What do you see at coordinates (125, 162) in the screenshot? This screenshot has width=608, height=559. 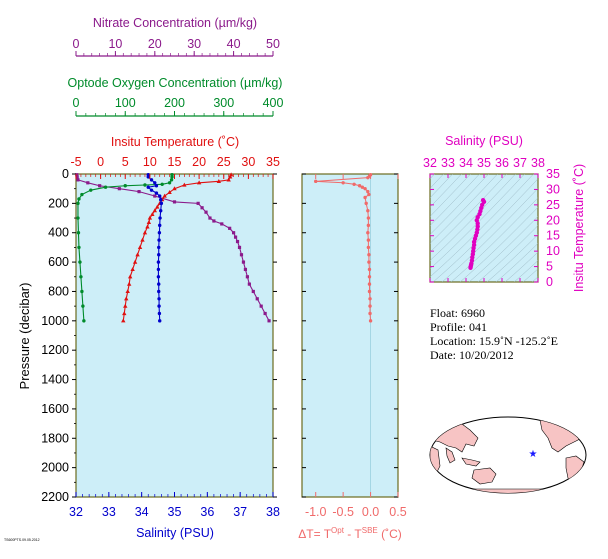 I see `temperature-tick-label: 5` at bounding box center [125, 162].